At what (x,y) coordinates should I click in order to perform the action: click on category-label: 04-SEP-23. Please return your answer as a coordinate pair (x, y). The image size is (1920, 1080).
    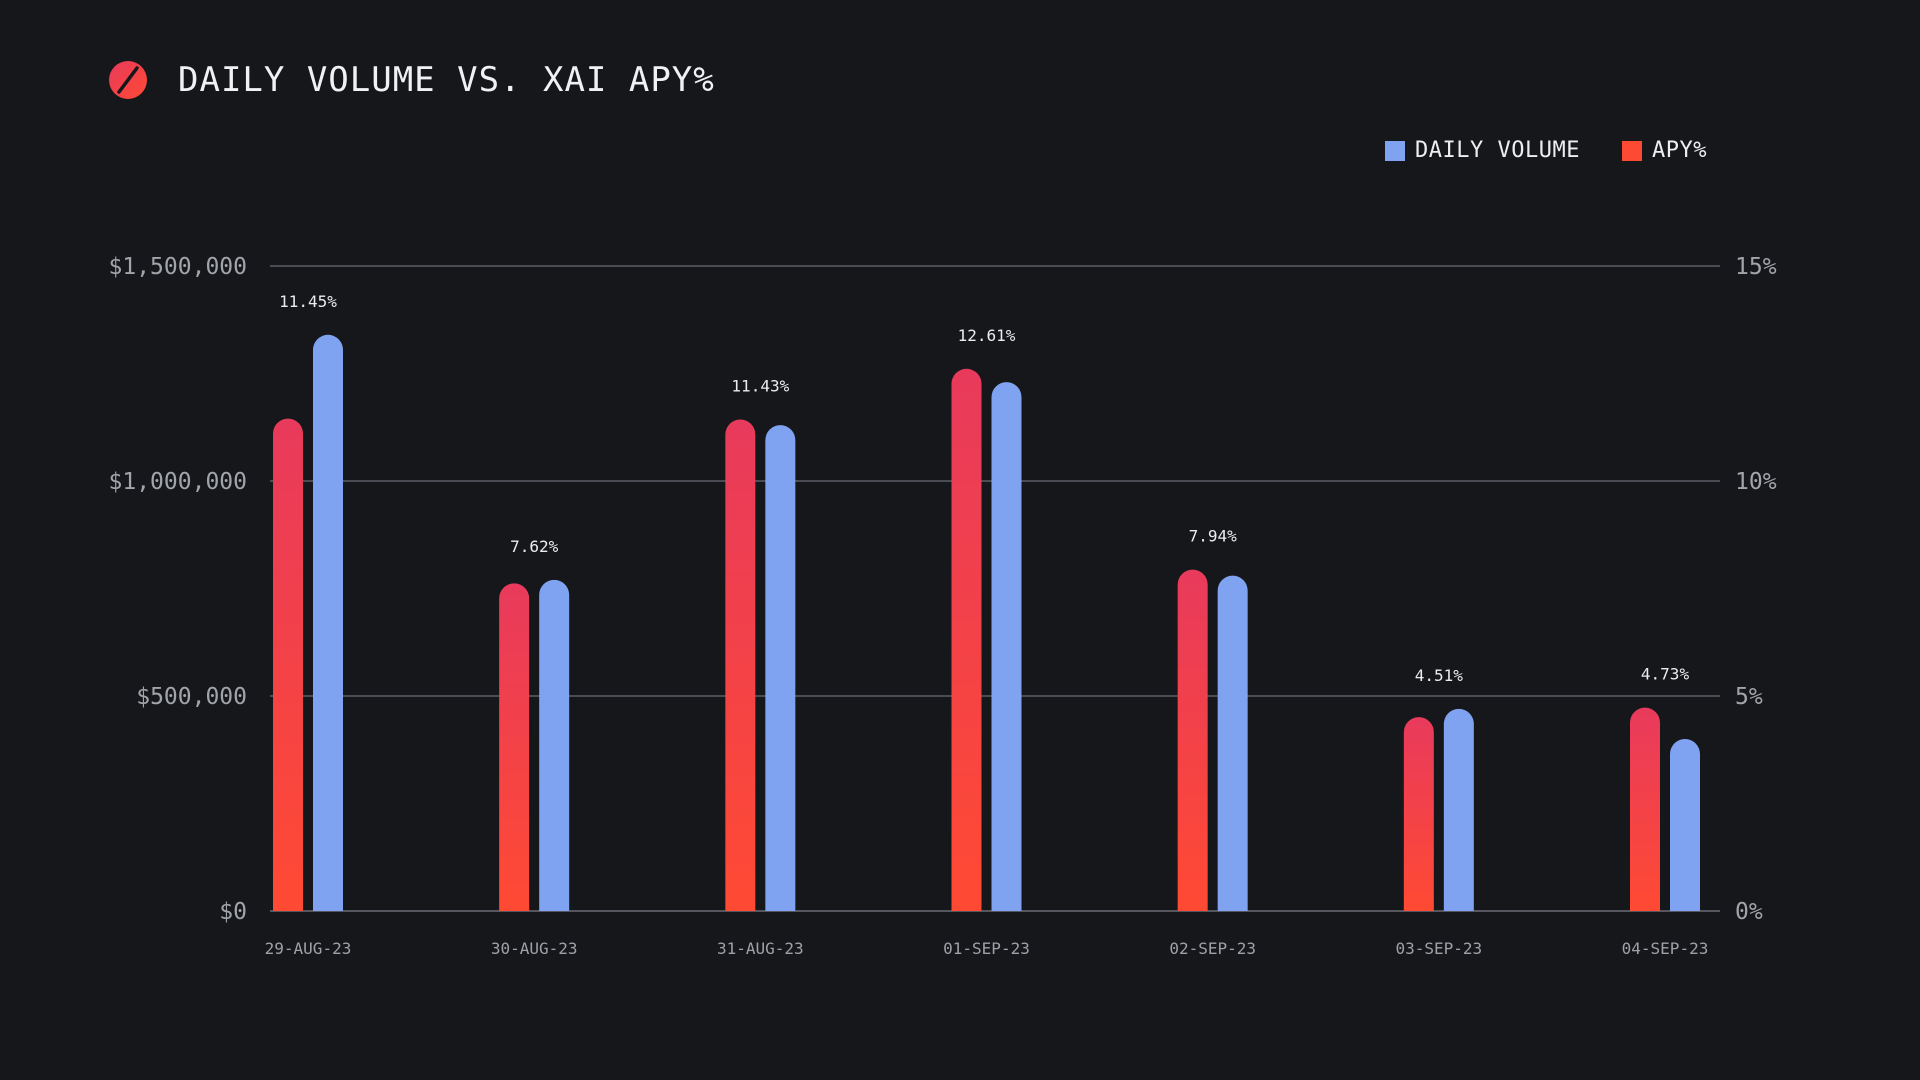
    Looking at the image, I should click on (1665, 948).